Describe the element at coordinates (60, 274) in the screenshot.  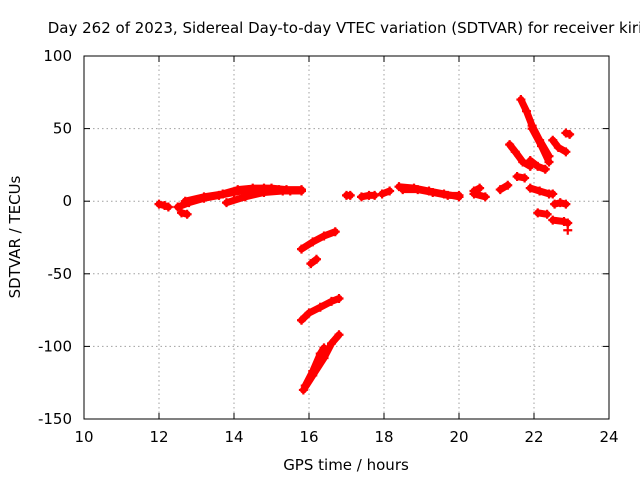
I see `y-tick-label: -50` at that location.